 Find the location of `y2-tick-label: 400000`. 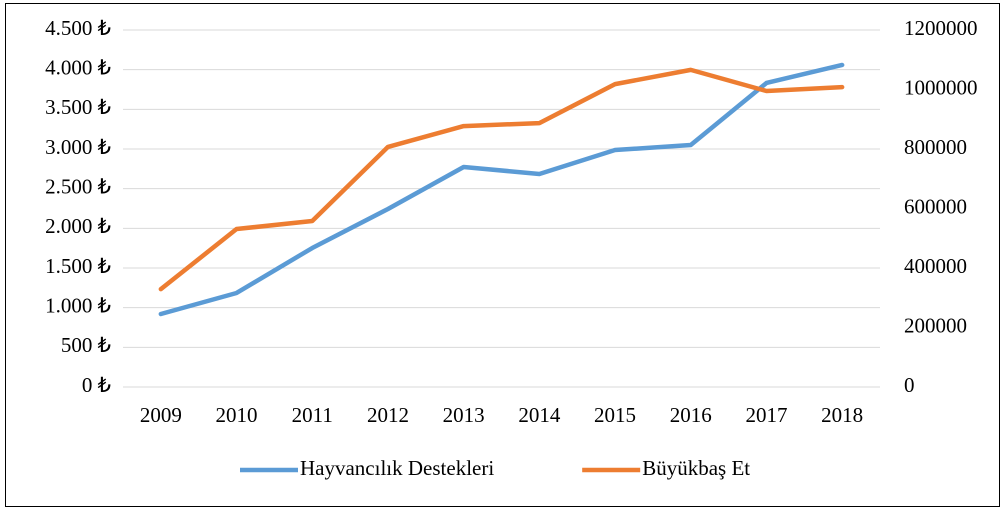

y2-tick-label: 400000 is located at coordinates (935, 266).